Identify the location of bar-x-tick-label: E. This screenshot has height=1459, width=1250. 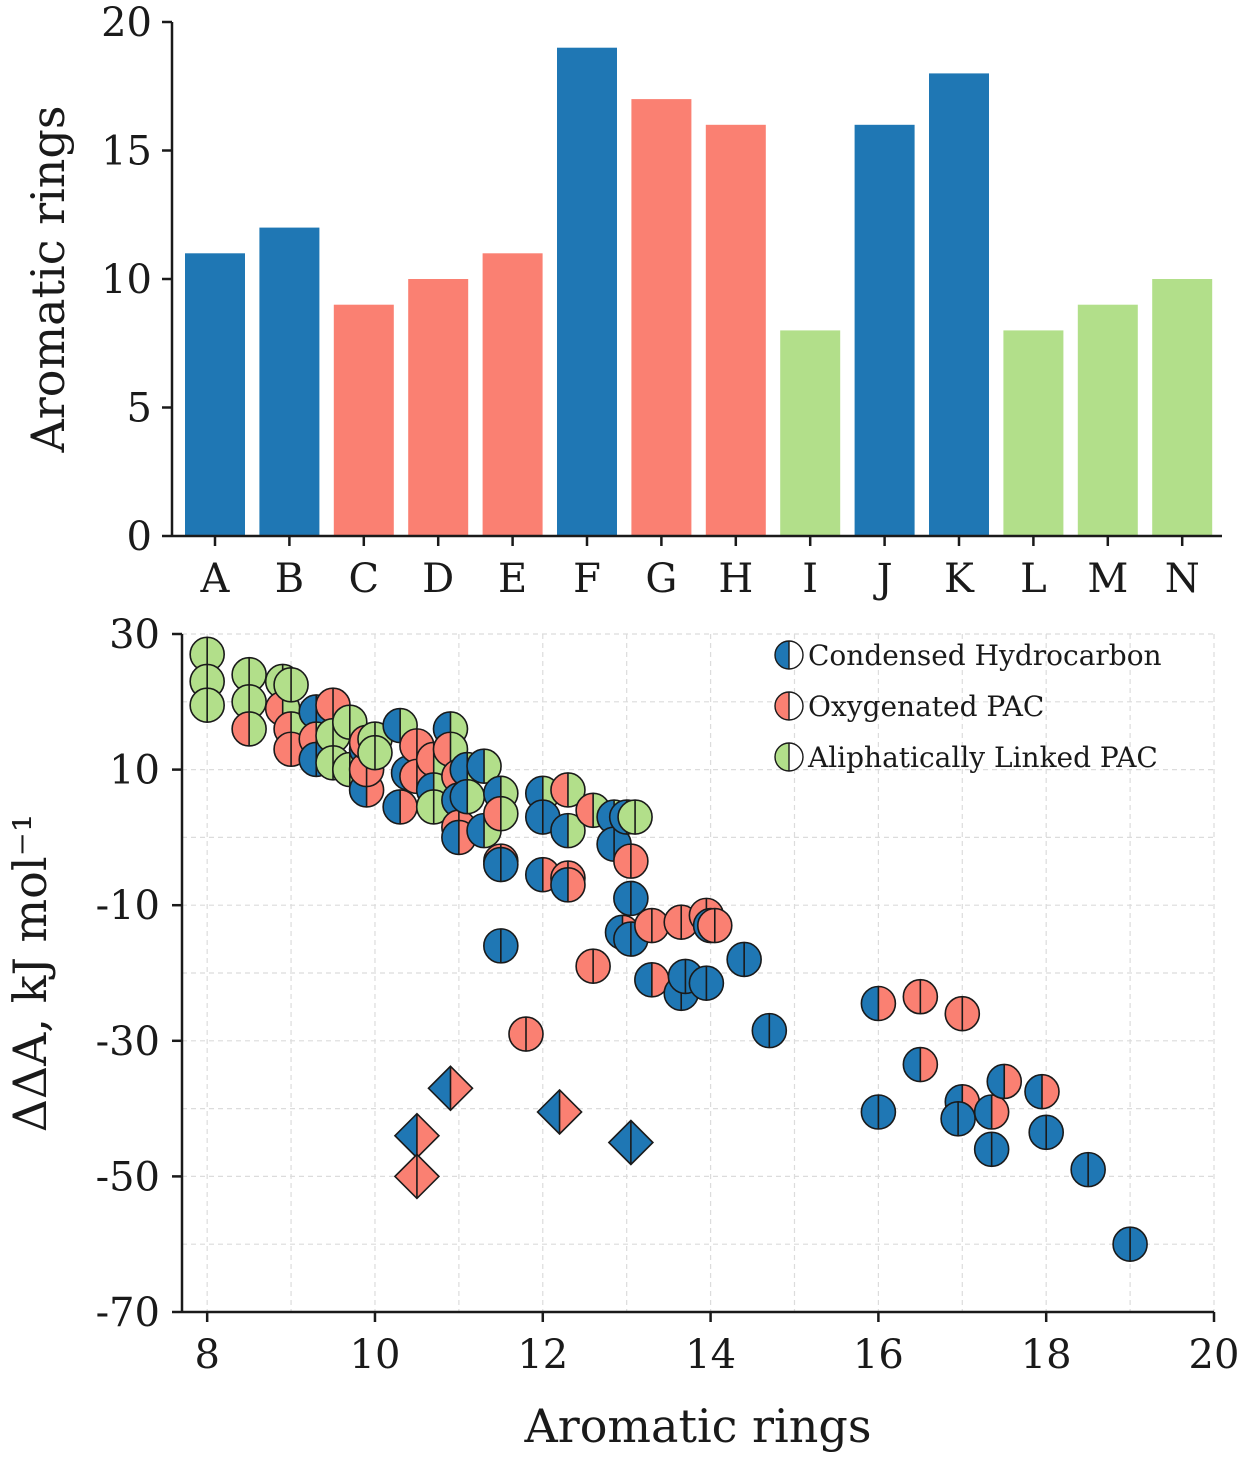
(512, 579).